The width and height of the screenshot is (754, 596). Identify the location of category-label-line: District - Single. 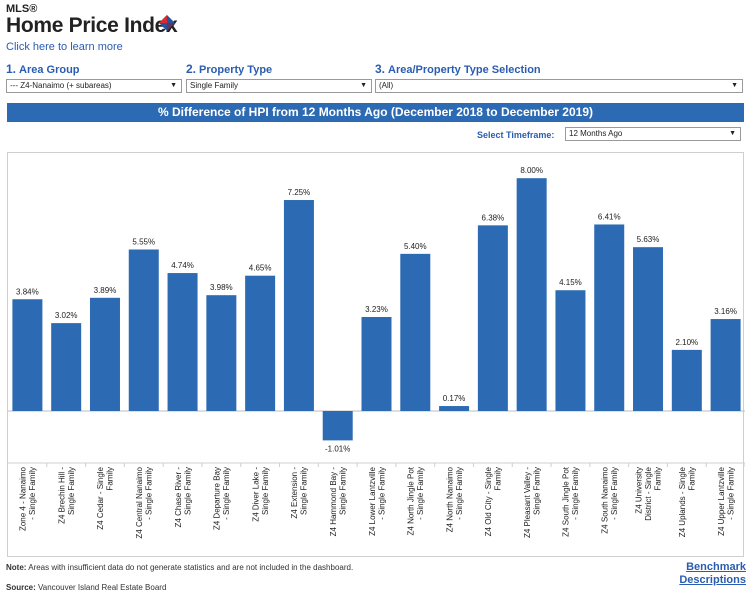
(648, 493).